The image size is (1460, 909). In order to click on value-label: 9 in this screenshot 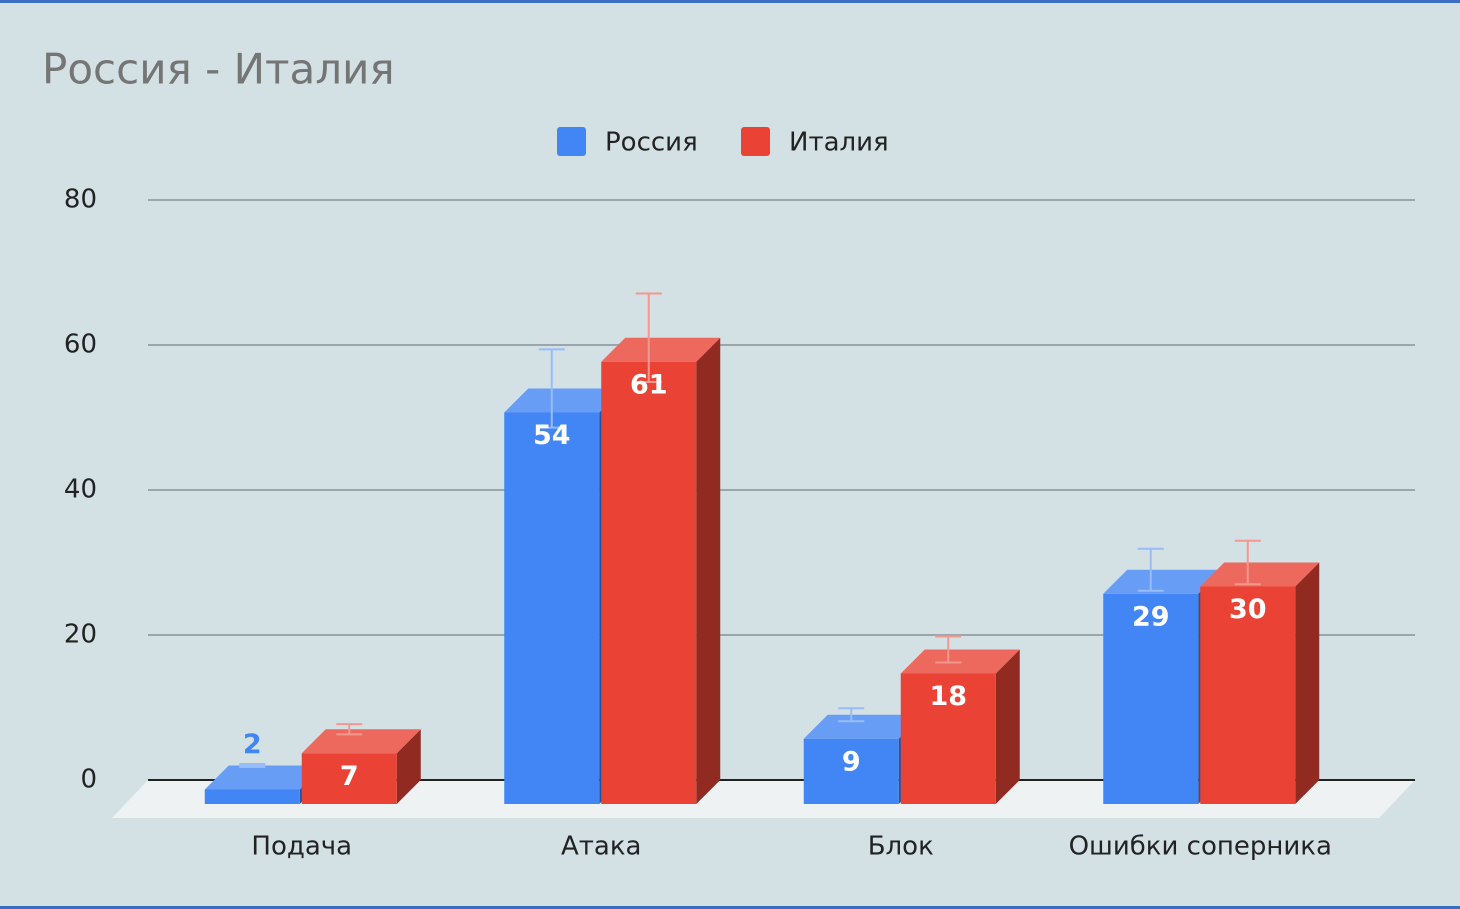, I will do `click(851, 761)`.